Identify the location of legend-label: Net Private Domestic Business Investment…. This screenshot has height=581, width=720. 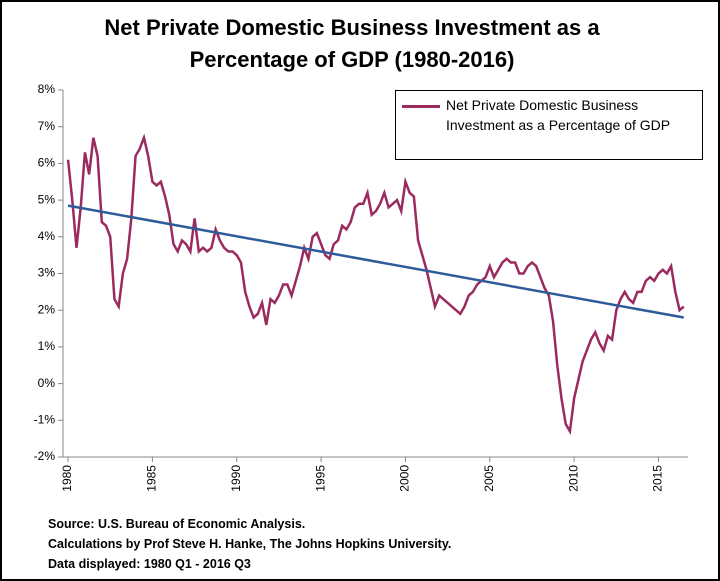
(558, 115).